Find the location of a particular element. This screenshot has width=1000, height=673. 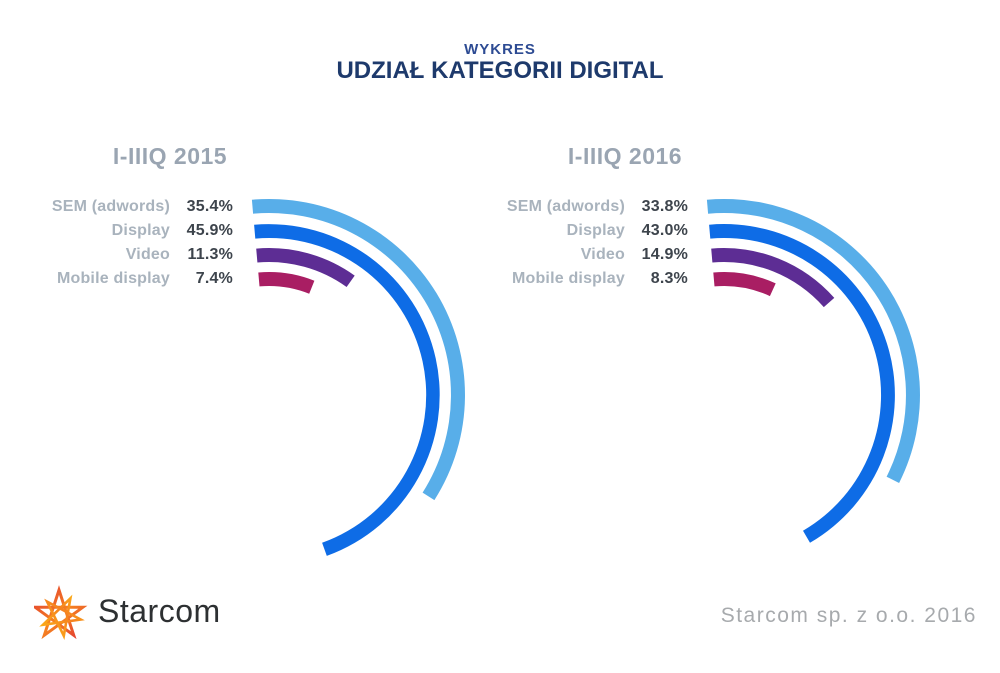

chart-2015-period-title: I-IIIQ 2015 is located at coordinates (170, 156).